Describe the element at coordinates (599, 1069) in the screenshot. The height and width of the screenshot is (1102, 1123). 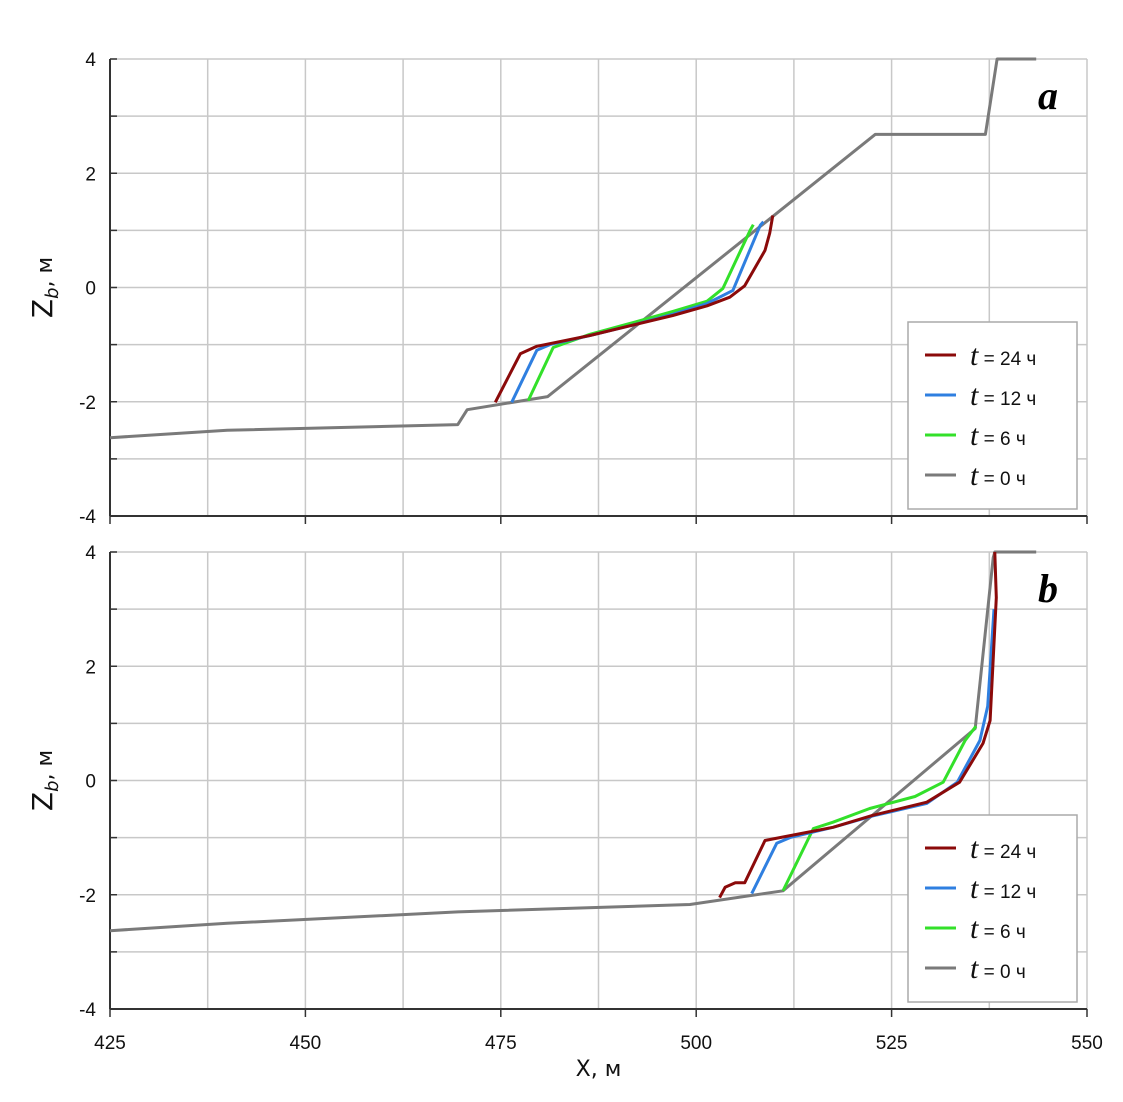
I see `x-axis-label: X, м` at that location.